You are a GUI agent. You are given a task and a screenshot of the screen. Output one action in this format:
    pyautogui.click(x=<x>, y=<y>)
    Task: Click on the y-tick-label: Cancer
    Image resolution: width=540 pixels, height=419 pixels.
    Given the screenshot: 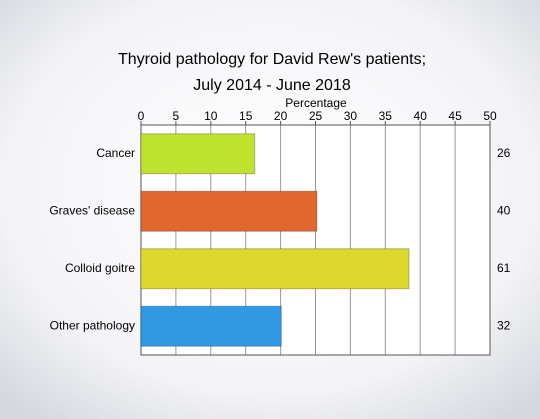 What is the action you would take?
    pyautogui.click(x=115, y=153)
    